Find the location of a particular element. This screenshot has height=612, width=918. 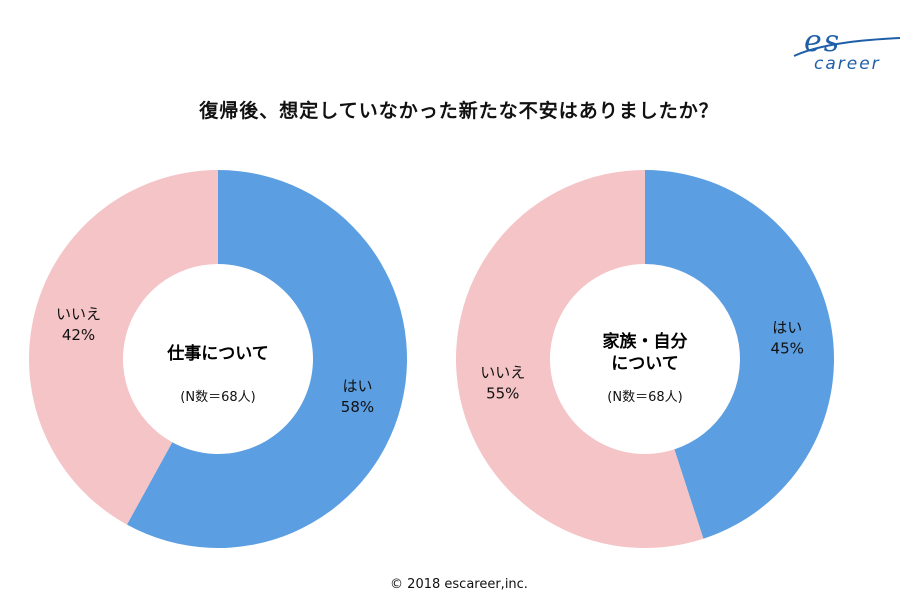

center-title: について is located at coordinates (645, 364).